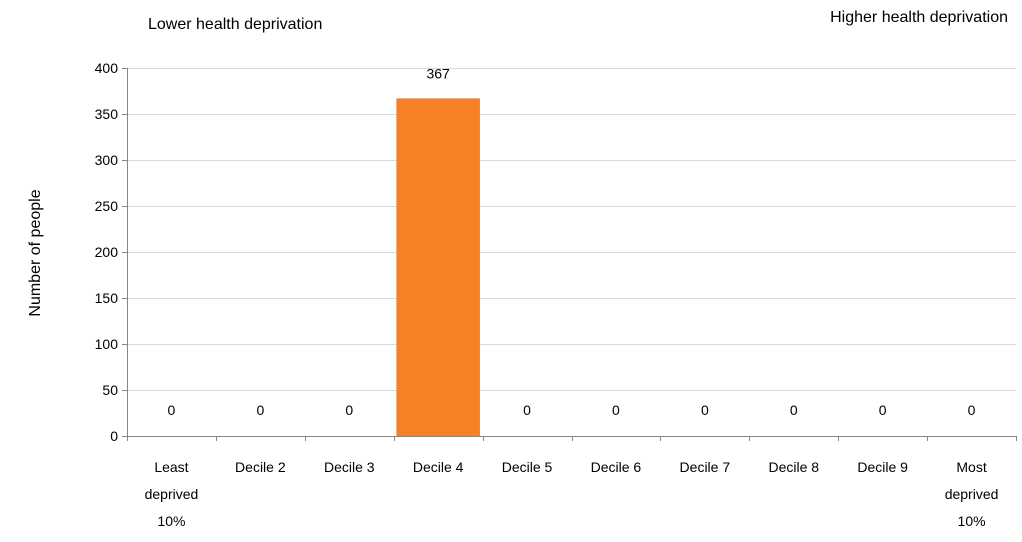  I want to click on data-label: 367, so click(438, 73).